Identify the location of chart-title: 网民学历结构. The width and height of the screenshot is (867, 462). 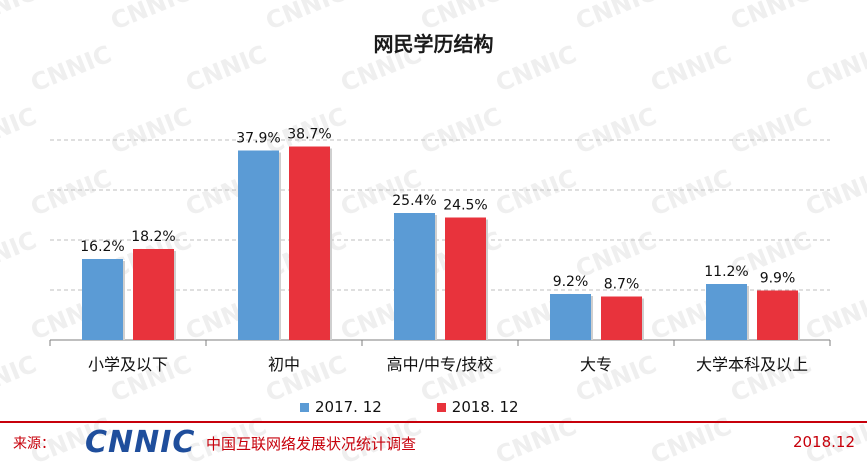
(433, 44).